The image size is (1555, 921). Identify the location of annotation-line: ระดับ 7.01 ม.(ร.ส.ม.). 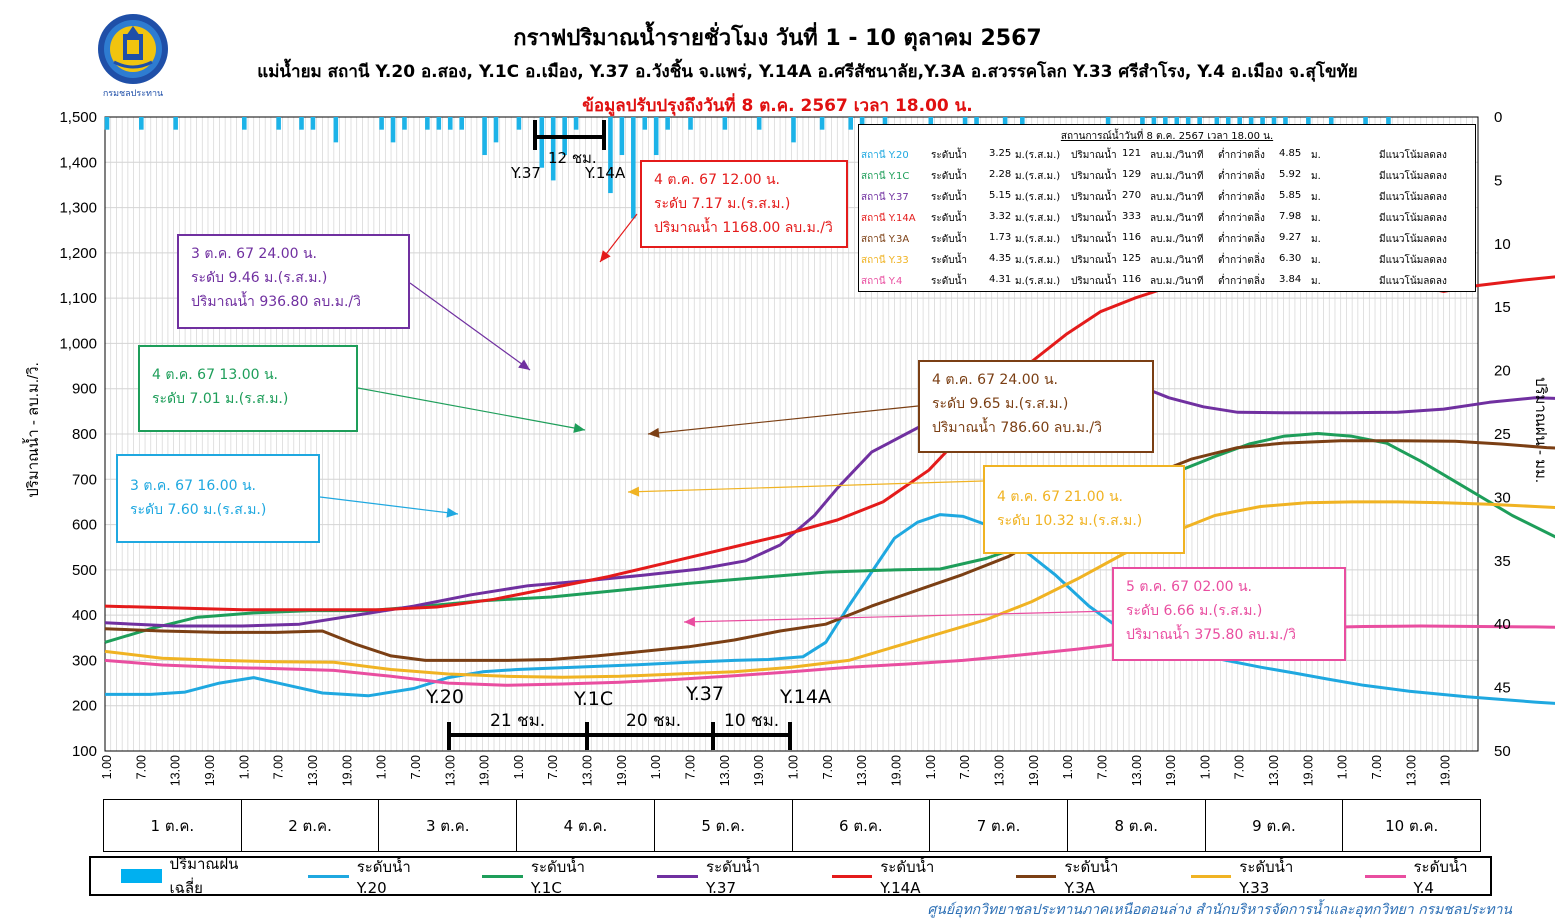
(220, 399).